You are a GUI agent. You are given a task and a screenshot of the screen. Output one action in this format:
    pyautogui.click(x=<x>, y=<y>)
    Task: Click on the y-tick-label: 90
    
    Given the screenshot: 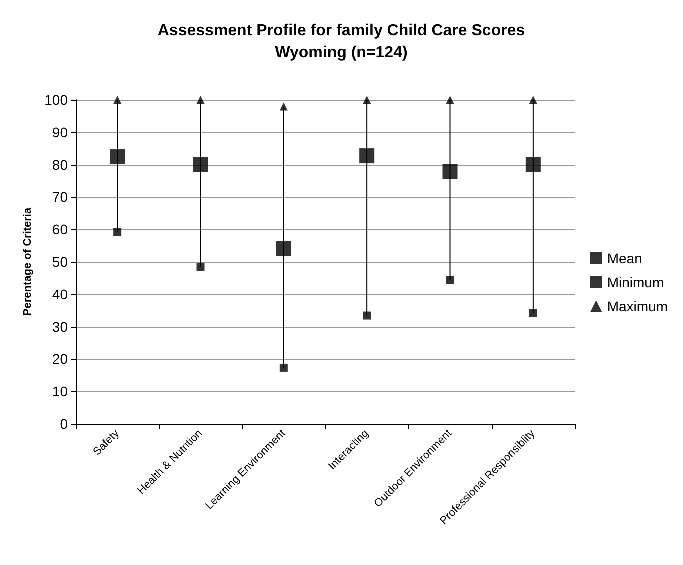 What is the action you would take?
    pyautogui.click(x=60, y=132)
    